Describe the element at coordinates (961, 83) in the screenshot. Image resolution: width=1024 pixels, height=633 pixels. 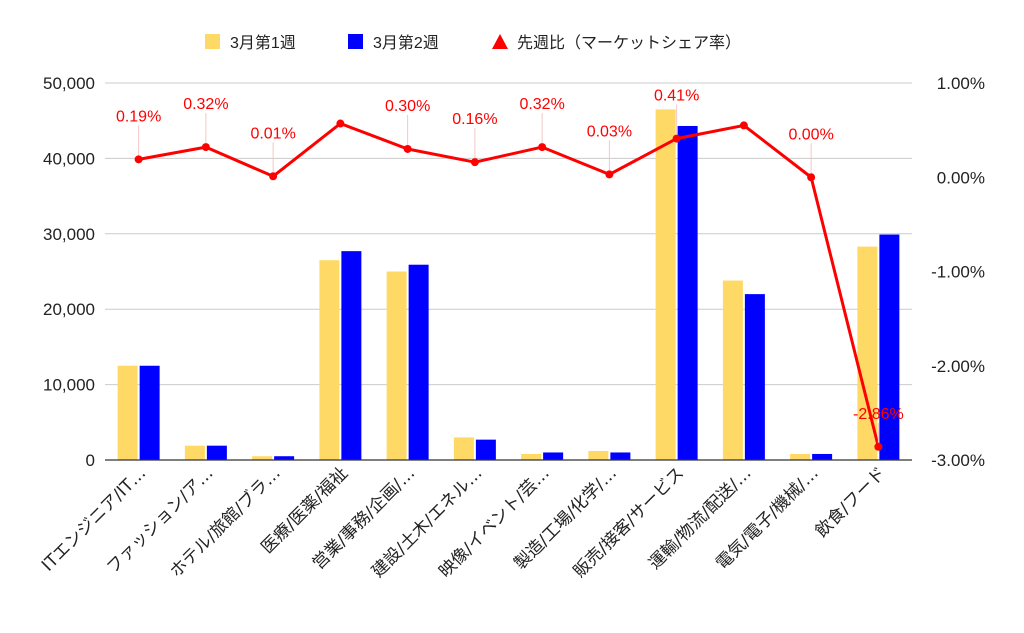
I see `y-right-tick-label: 1.00%` at that location.